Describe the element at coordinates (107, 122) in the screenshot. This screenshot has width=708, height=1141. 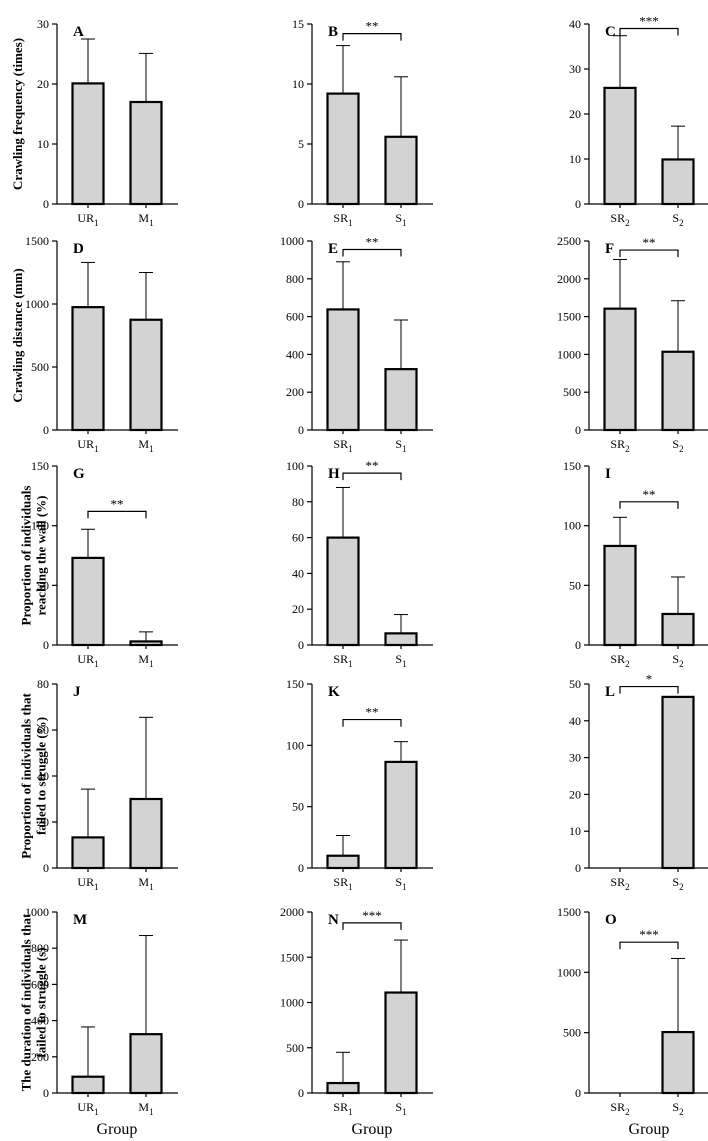
I see `panel-A: 0 10 20 30 UR1 M1 A` at that location.